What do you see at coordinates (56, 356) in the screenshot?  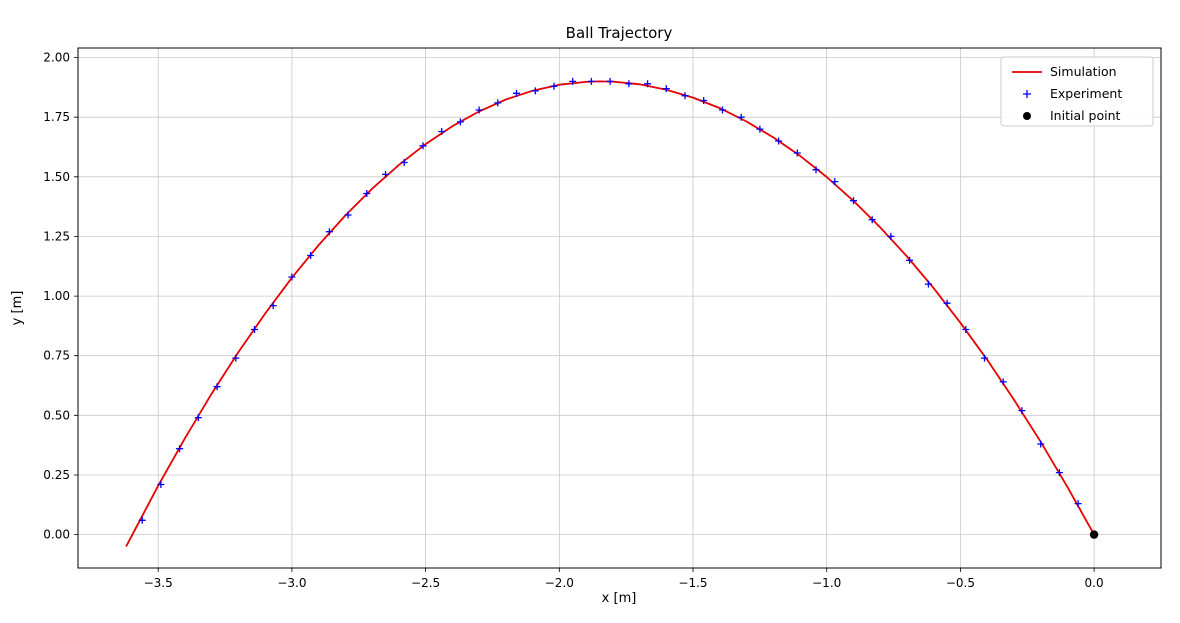 I see `y-tick-label: 0.75` at bounding box center [56, 356].